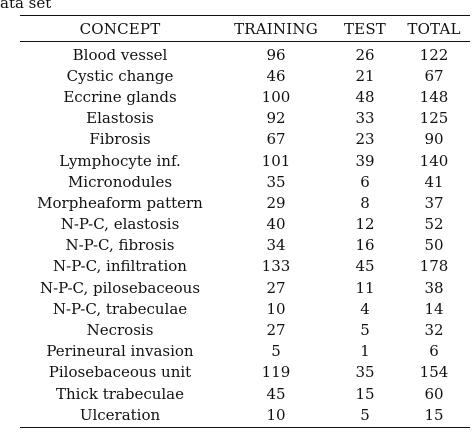 This screenshot has width=474, height=435. What do you see at coordinates (434, 202) in the screenshot?
I see `total-cell: 37` at bounding box center [434, 202].